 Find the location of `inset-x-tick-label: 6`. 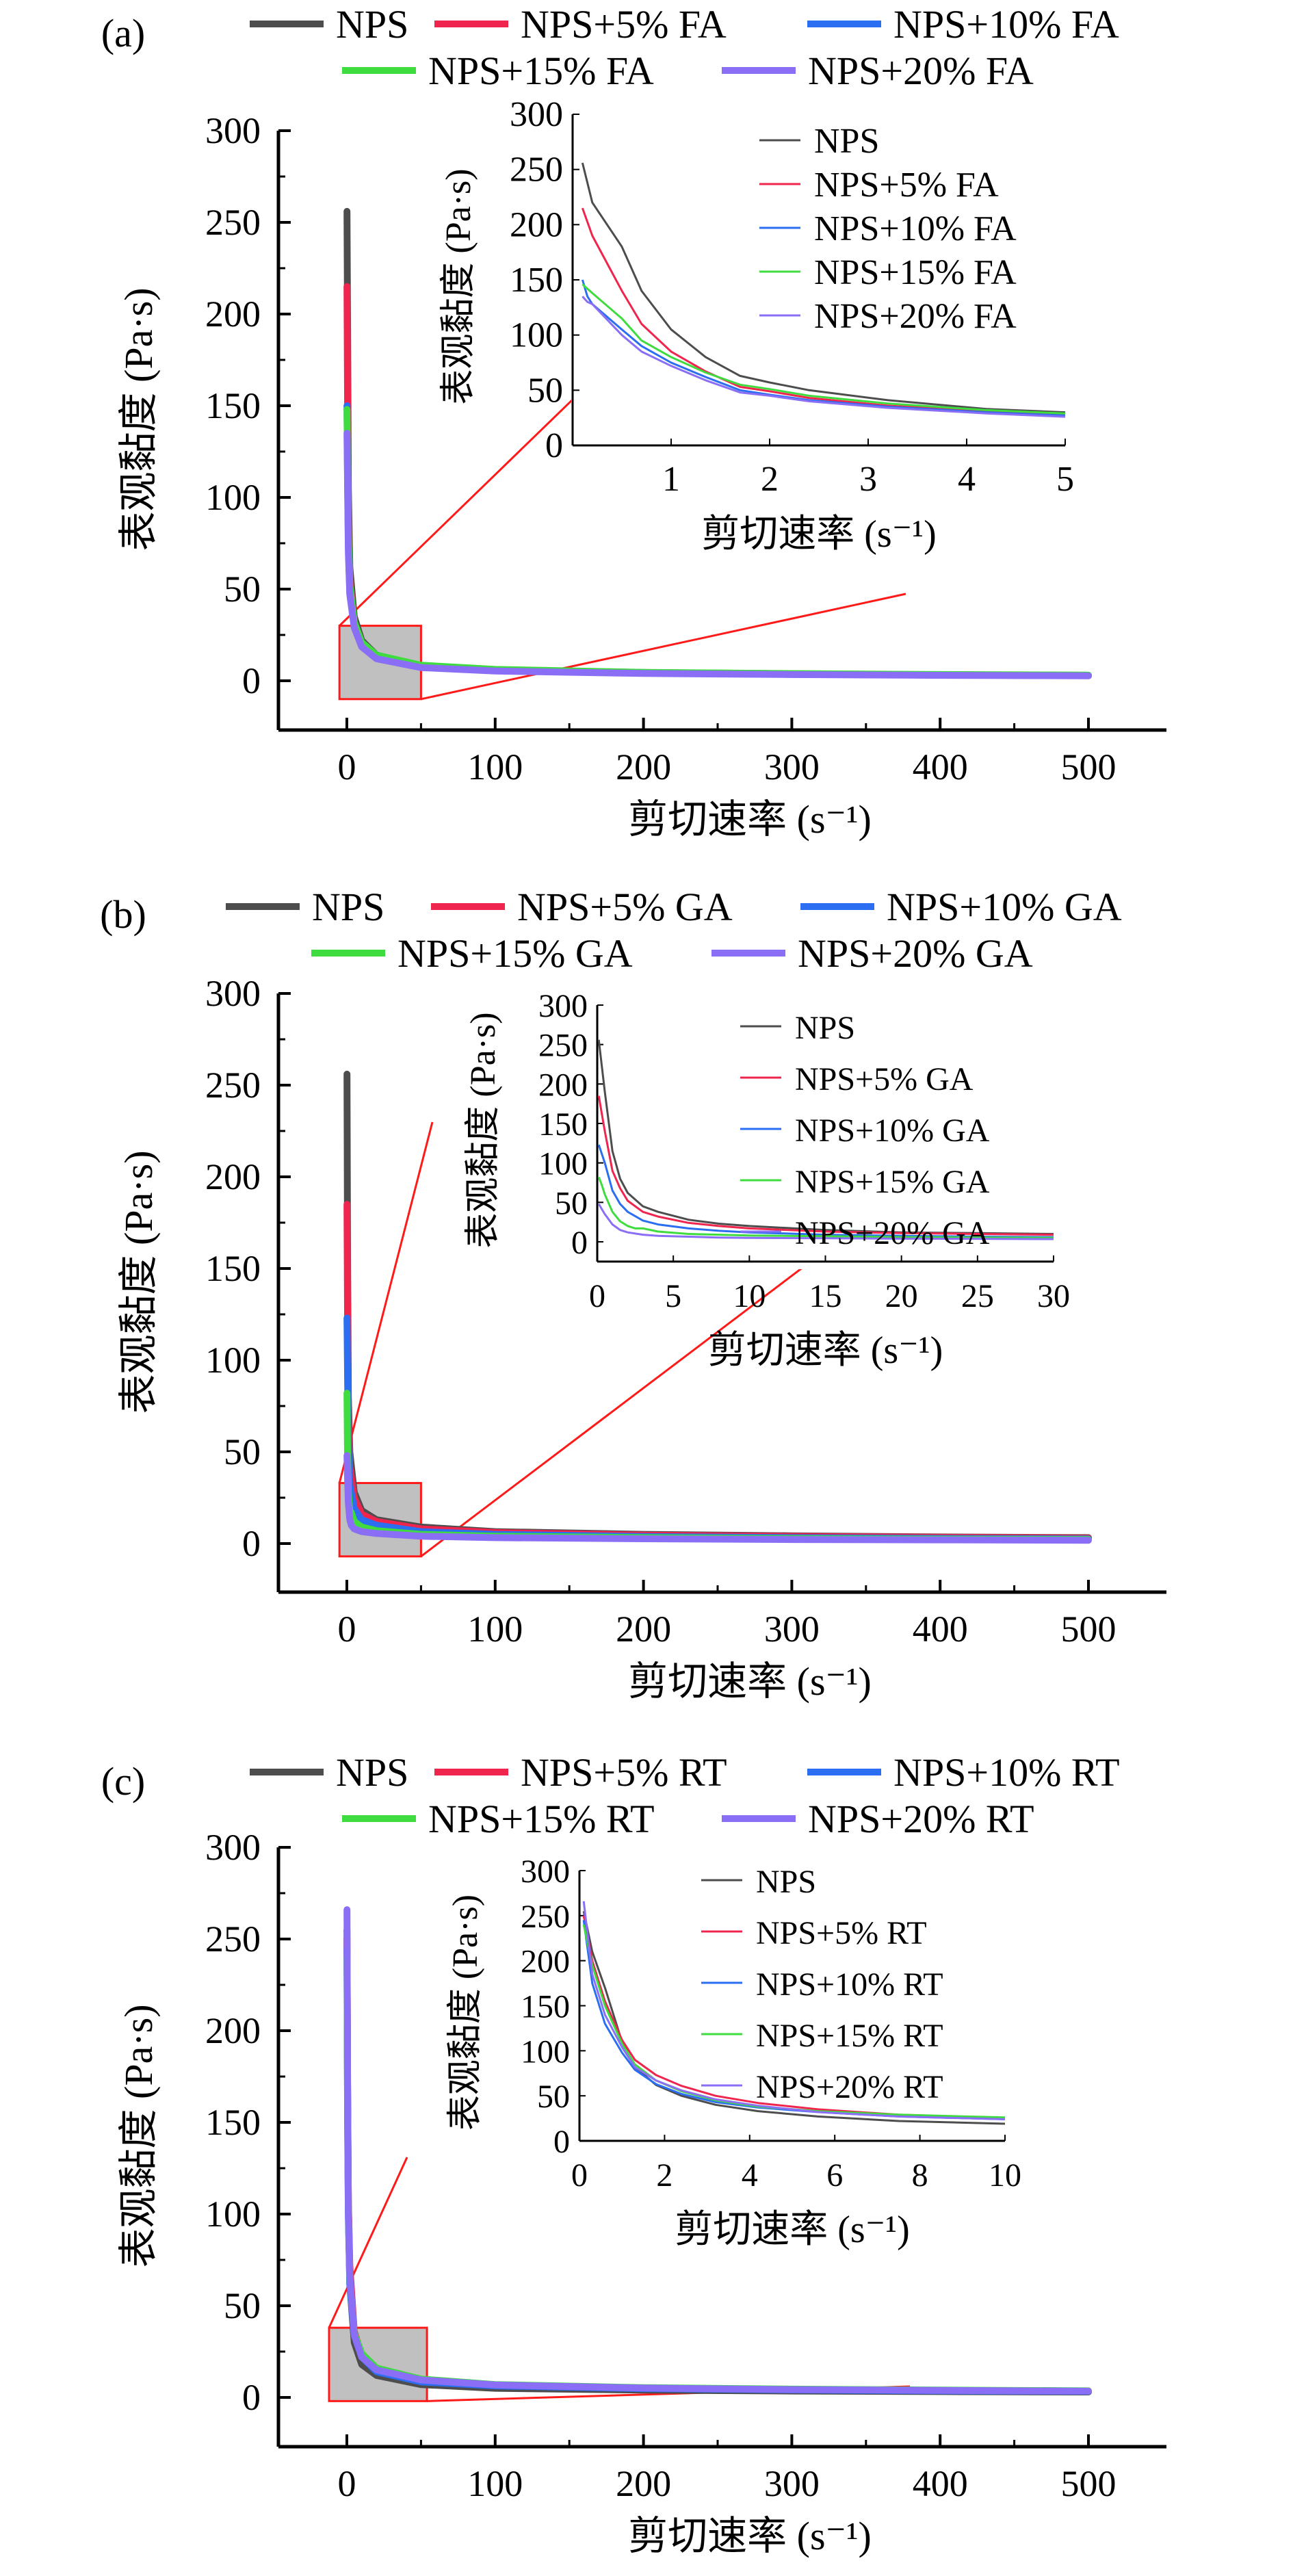

inset-x-tick-label: 6 is located at coordinates (834, 2175).